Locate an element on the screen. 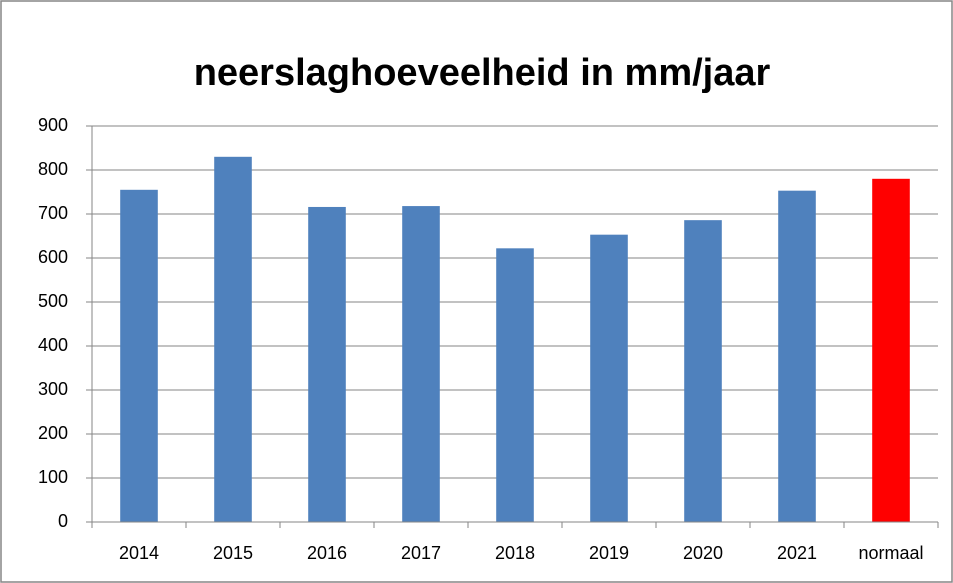  x-tick-label: 2020 is located at coordinates (703, 553).